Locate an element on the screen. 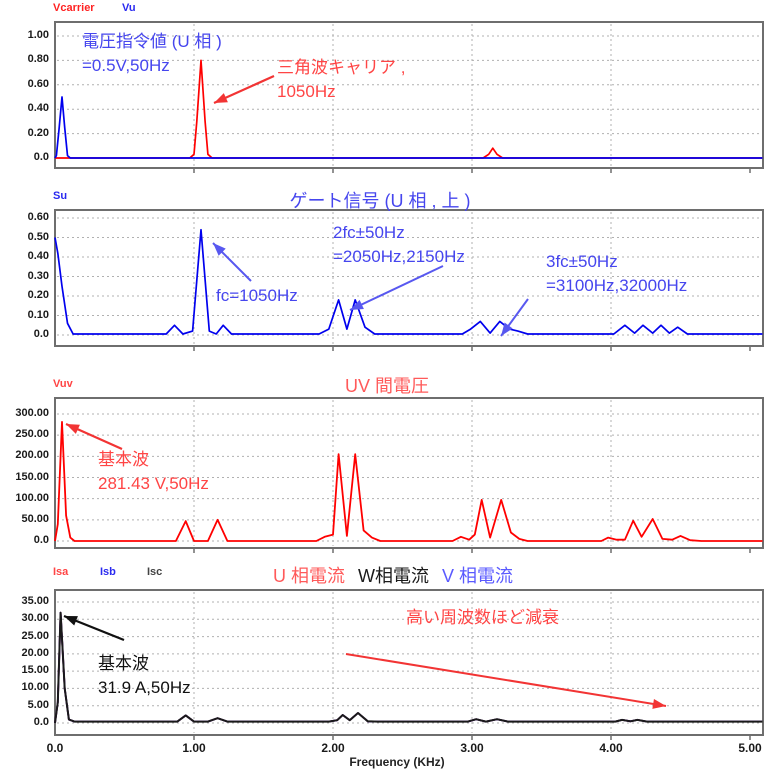 This screenshot has height=773, width=768. annotation-line: fc=1050Hz is located at coordinates (257, 295).